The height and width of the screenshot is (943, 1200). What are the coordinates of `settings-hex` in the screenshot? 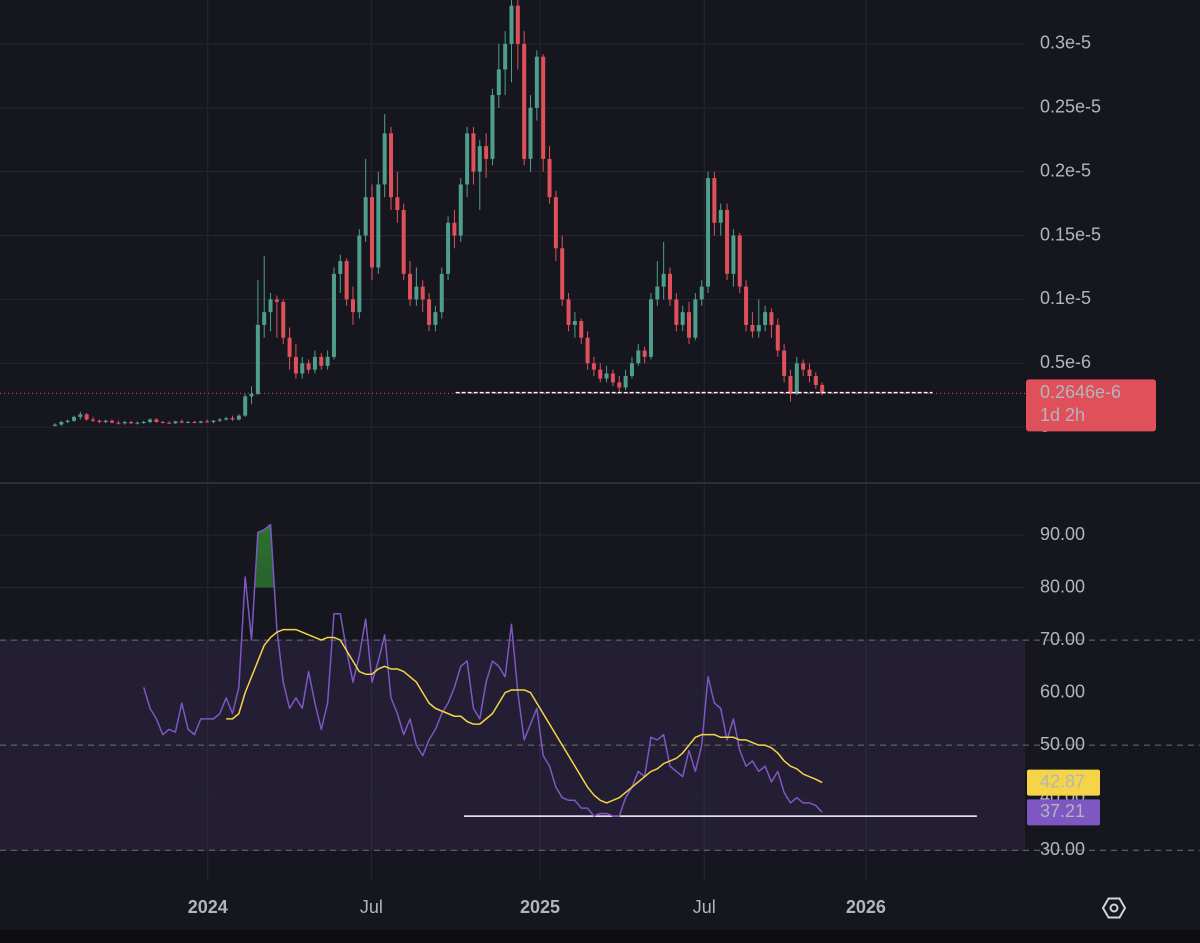 It's located at (1114, 908).